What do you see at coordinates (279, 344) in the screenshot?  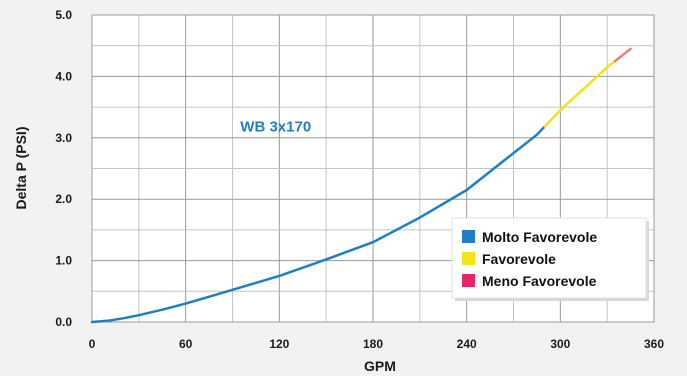 I see `x-tick-label: 120` at bounding box center [279, 344].